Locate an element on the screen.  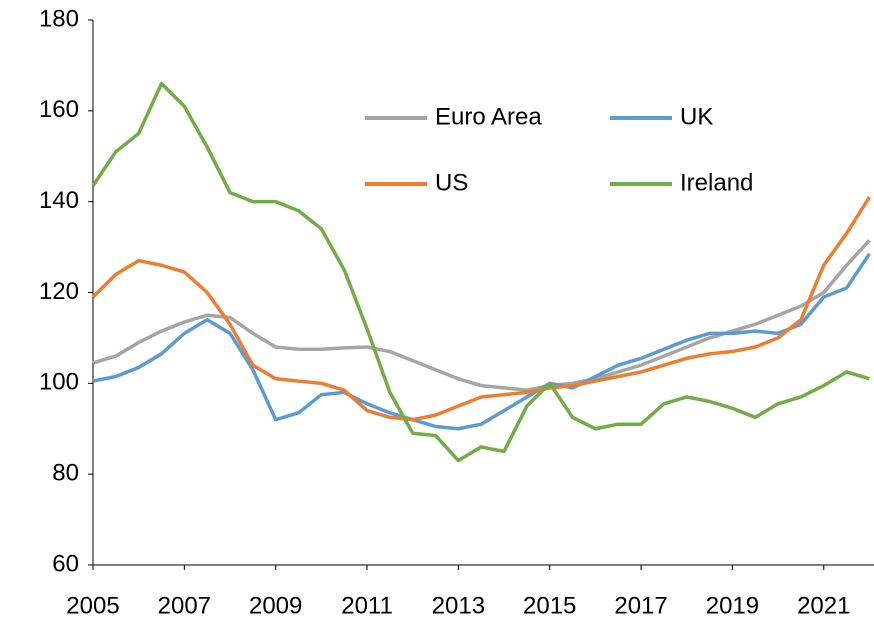
y-tick-label: 120 is located at coordinates (59, 291).